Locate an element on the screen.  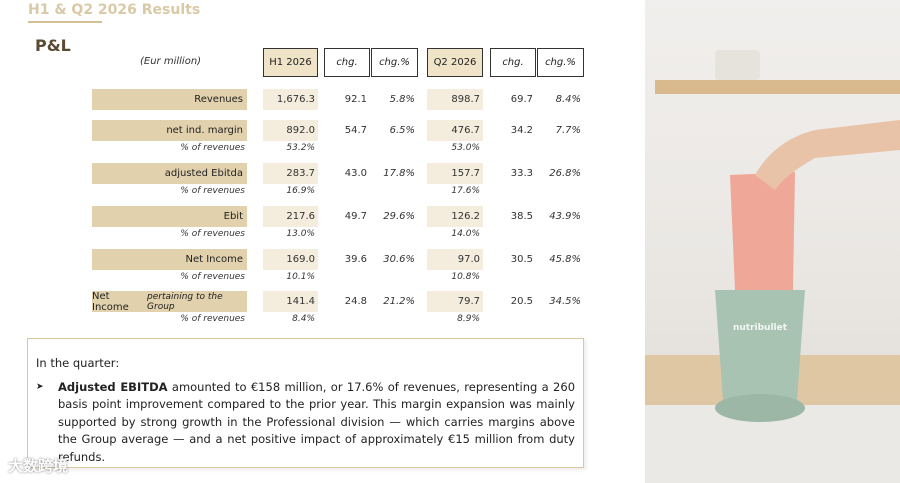
table-cell: 476.7 is located at coordinates (455, 130).